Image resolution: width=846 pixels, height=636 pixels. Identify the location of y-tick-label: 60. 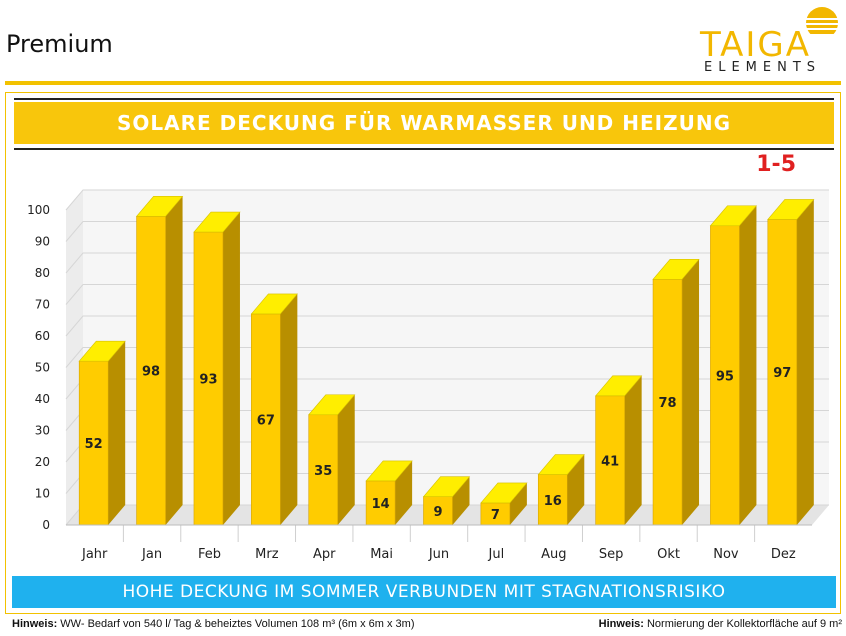
(42, 336).